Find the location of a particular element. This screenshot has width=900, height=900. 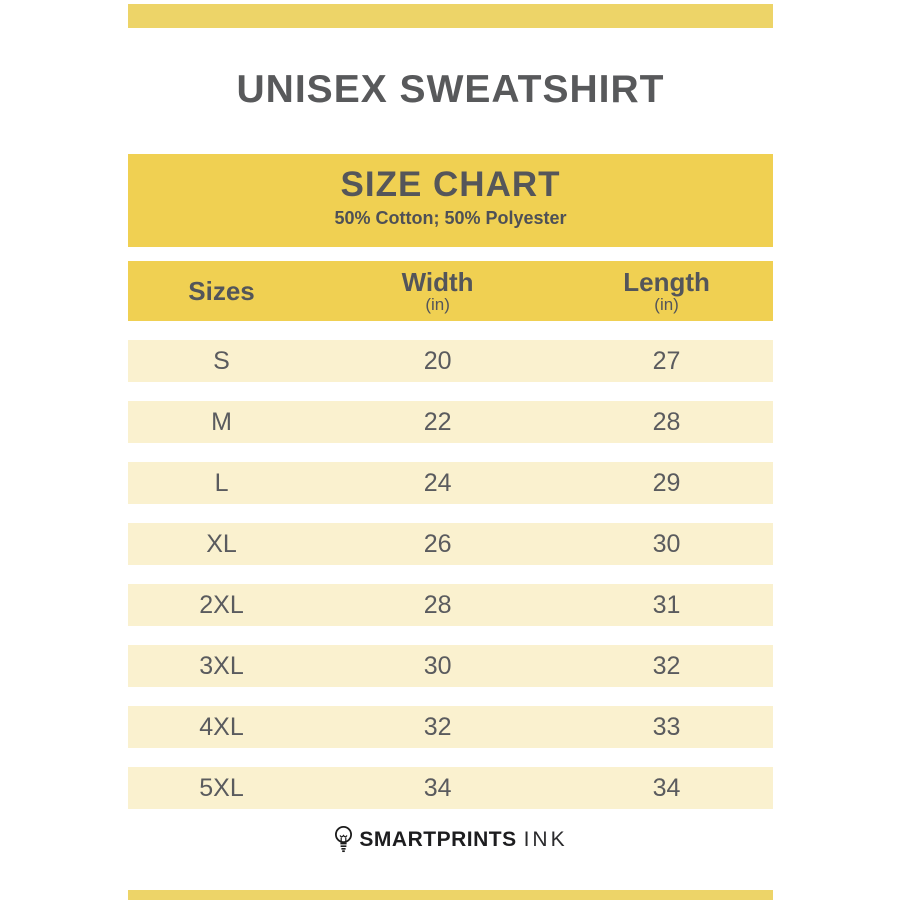

size-cell: XL is located at coordinates (221, 543).